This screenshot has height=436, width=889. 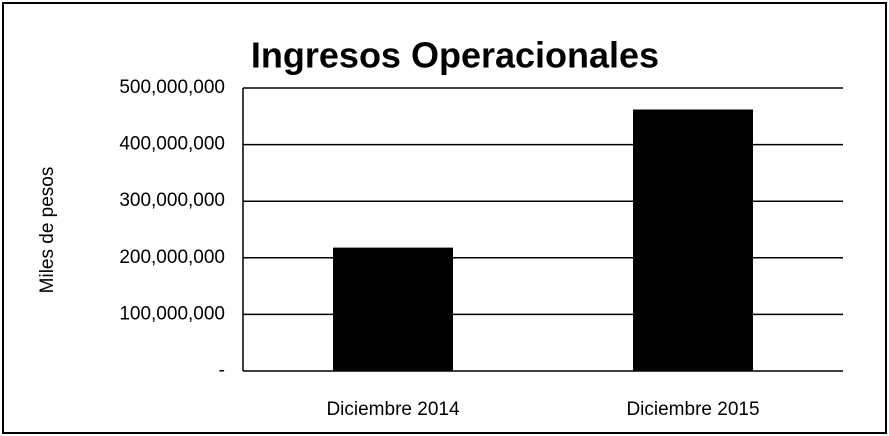 What do you see at coordinates (47, 230) in the screenshot?
I see `y-axis-label: Miles de pesos` at bounding box center [47, 230].